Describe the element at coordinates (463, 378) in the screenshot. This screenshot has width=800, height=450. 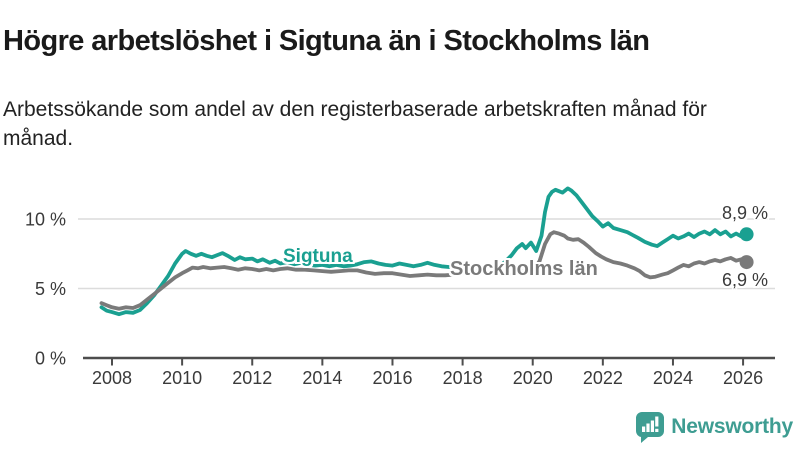
I see `x-tick-label-2018: 2018` at that location.